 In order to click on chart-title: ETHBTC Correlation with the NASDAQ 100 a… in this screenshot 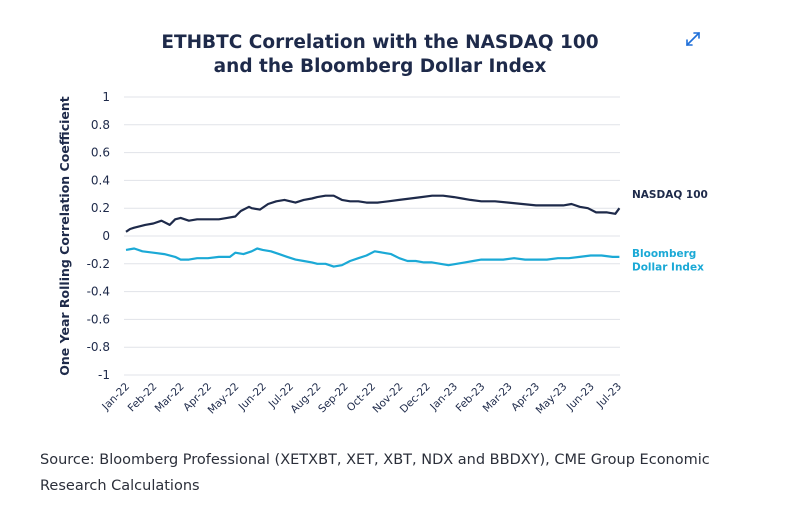, I will do `click(380, 55)`.